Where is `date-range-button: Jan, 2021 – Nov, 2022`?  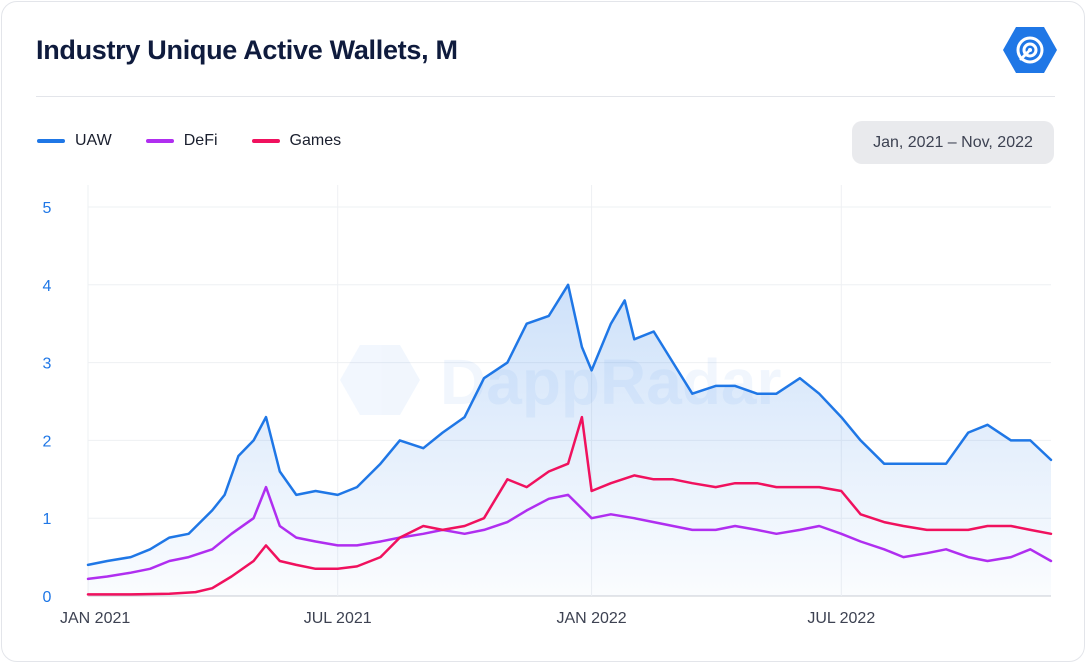 date-range-button: Jan, 2021 – Nov, 2022 is located at coordinates (953, 142).